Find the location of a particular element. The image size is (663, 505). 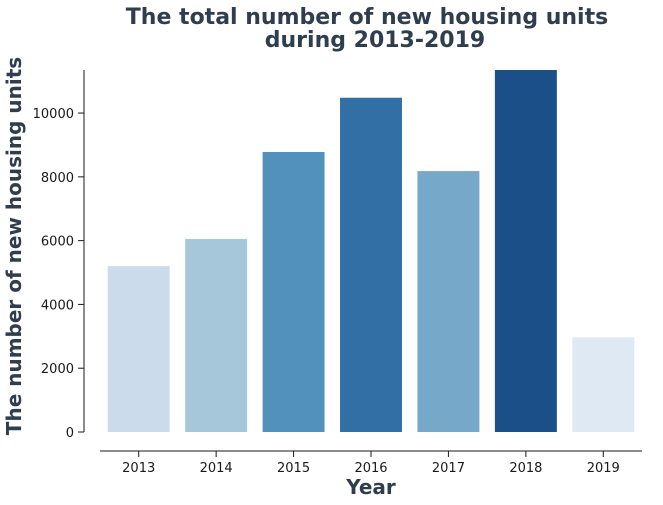

x-tick-label: 2016 is located at coordinates (370, 468).